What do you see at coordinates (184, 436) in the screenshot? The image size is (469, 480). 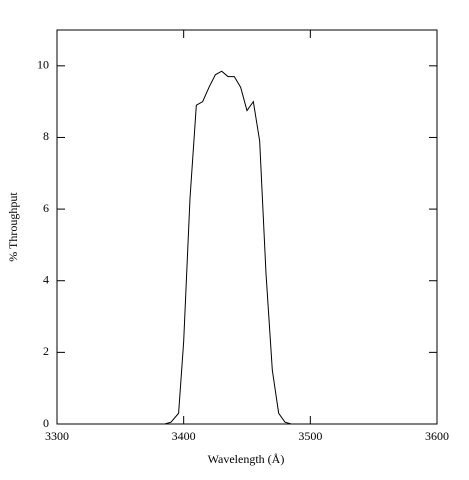 I see `x-tick-label: 3400` at bounding box center [184, 436].